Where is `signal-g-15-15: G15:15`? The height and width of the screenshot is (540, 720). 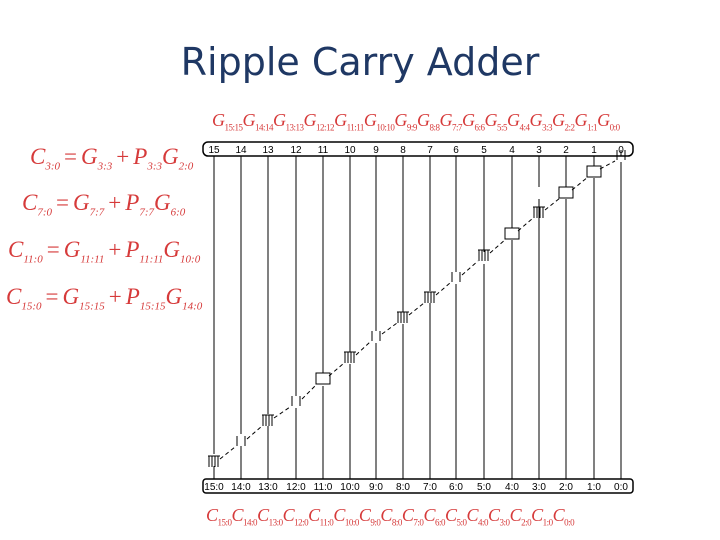 signal-g-15-15: G15:15 is located at coordinates (227, 121).